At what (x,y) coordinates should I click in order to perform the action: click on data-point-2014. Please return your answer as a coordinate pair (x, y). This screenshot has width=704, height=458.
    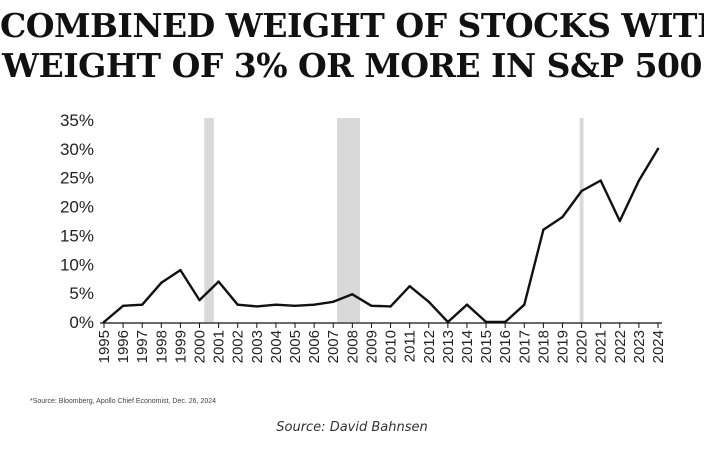
    Looking at the image, I should click on (467, 304).